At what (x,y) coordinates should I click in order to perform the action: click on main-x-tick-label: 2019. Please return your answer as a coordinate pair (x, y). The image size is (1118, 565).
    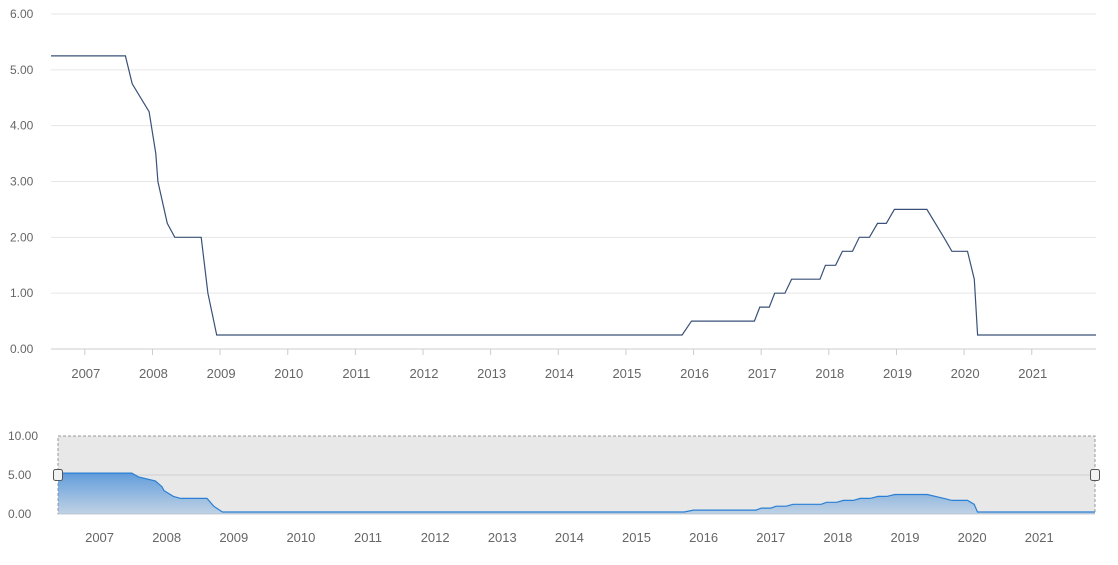
    Looking at the image, I should click on (897, 373).